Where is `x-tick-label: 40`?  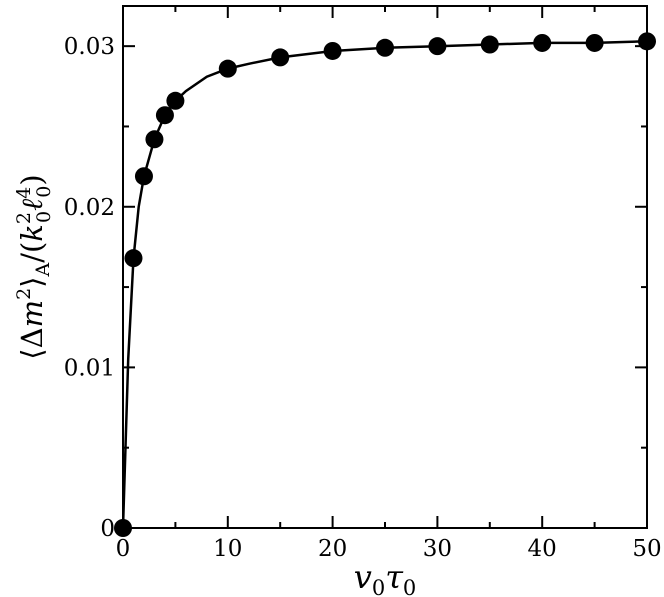 x-tick-label: 40 is located at coordinates (542, 549).